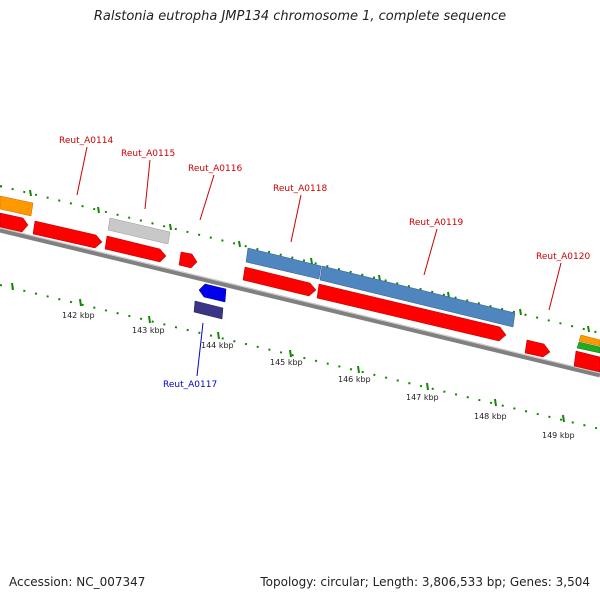 The image size is (600, 600). I want to click on gene-label-a0116: Reut_A0116, so click(215, 169).